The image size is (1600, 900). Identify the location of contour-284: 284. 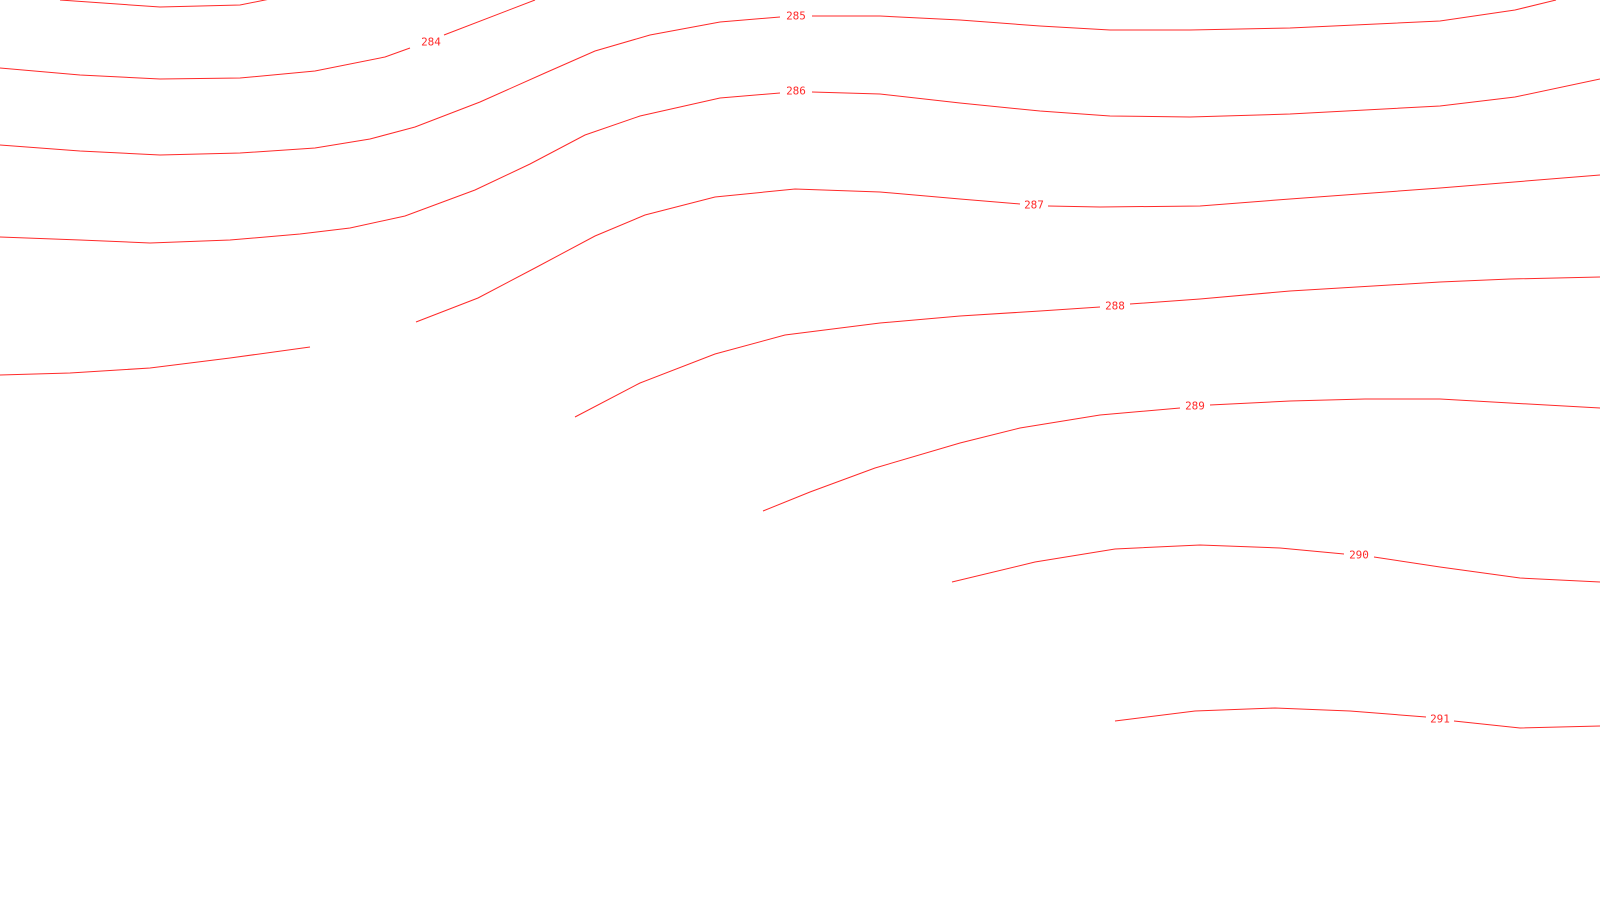
(268, 40).